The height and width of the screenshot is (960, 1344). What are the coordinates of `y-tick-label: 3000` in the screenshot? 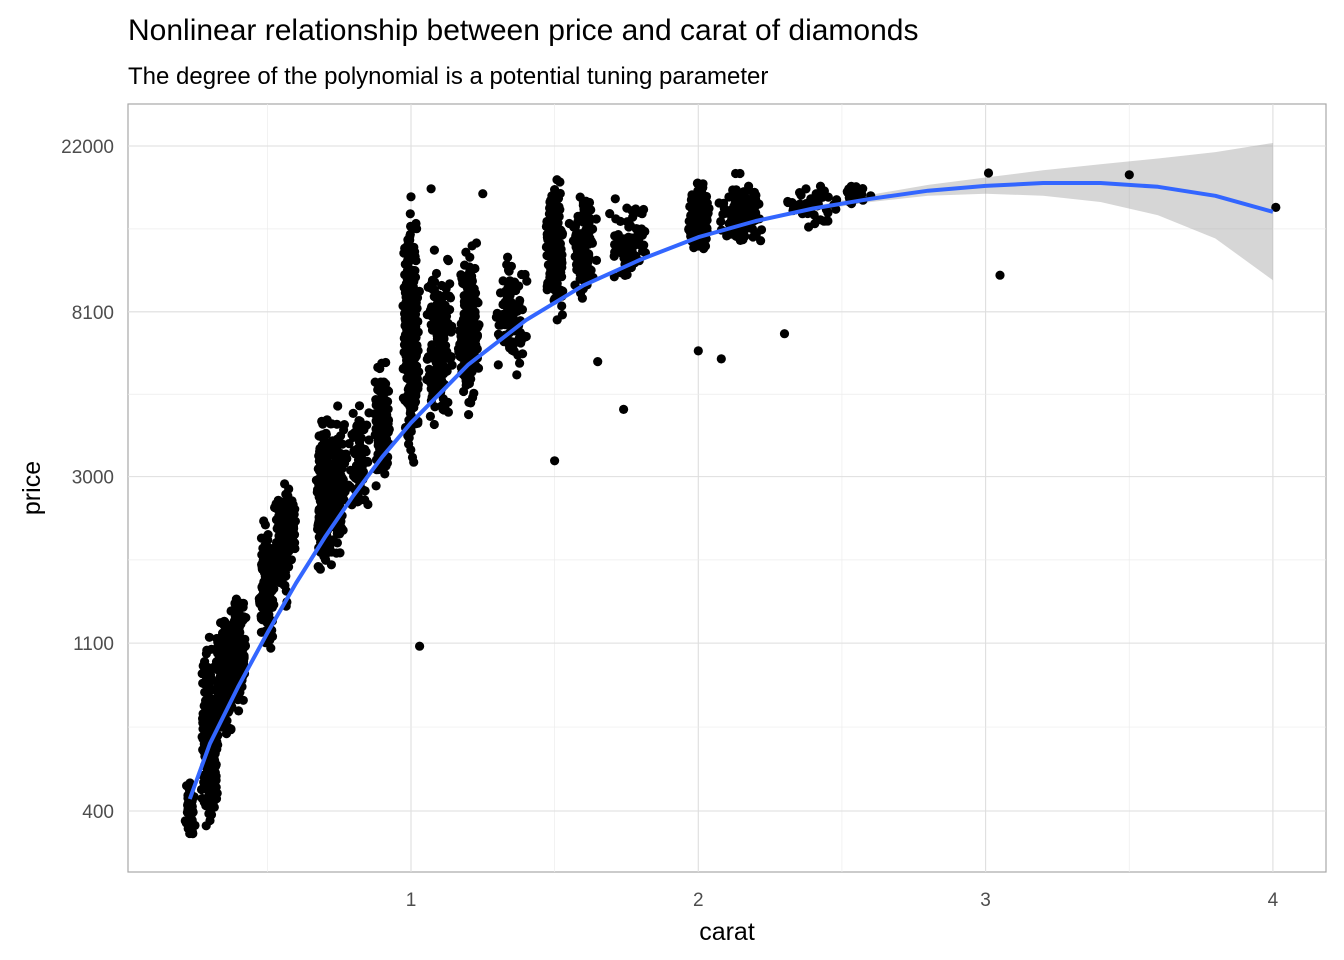 It's located at (93, 478).